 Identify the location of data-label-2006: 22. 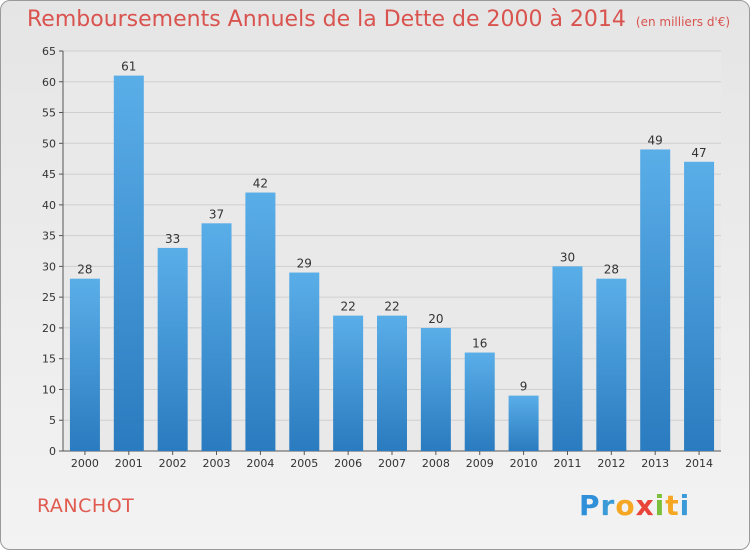
(347, 307).